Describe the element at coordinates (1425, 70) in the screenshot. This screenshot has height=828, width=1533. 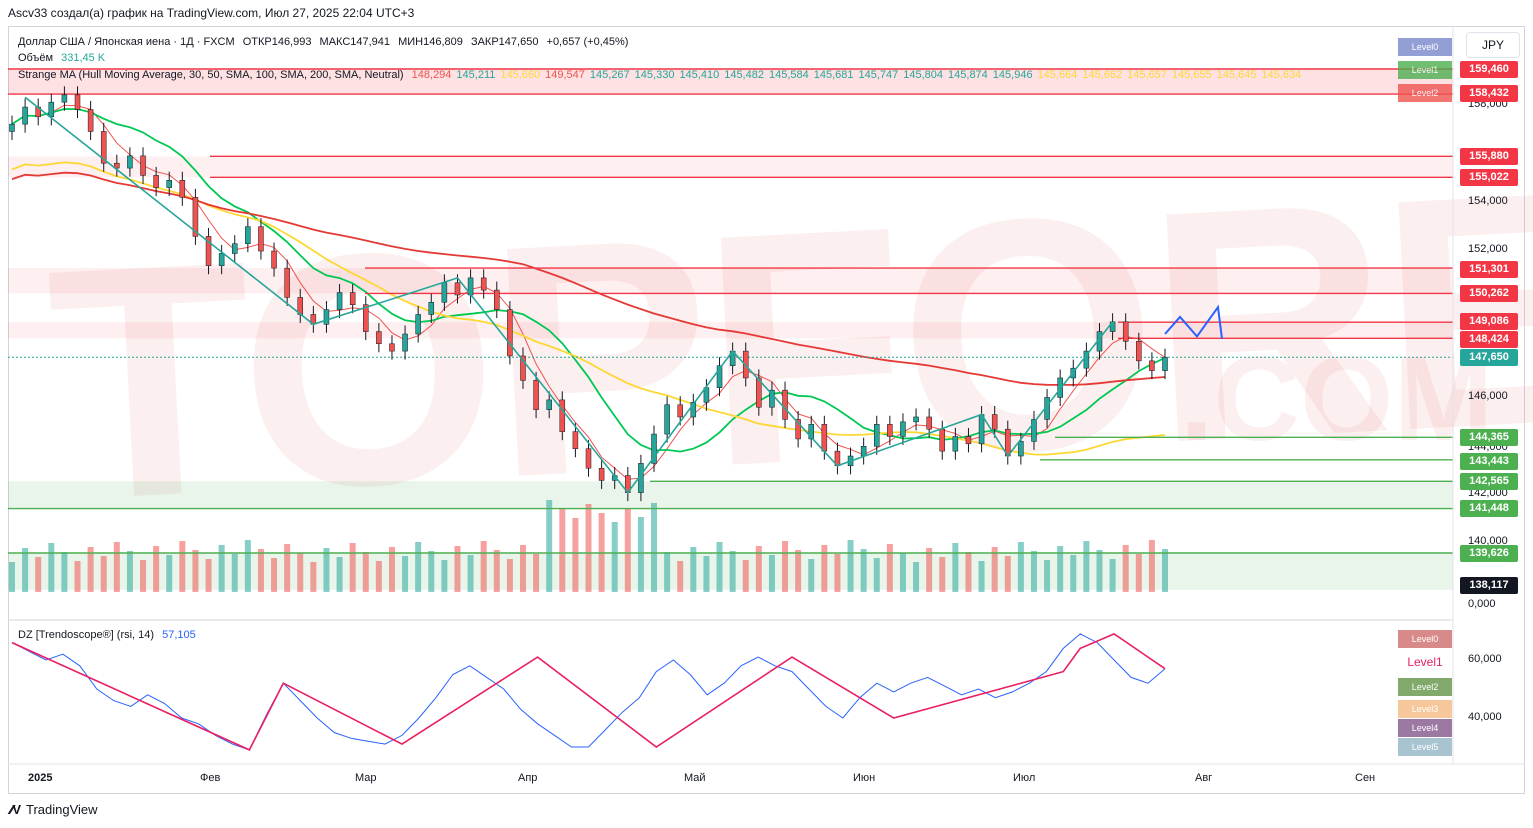
I see `price-level-box: Level1` at that location.